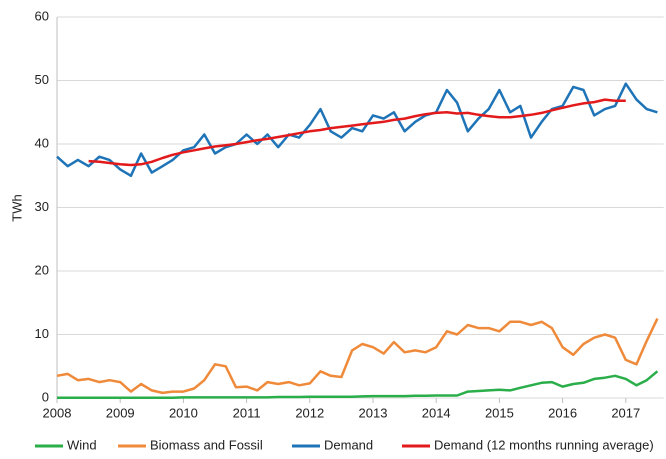  Describe the element at coordinates (42, 79) in the screenshot. I see `y-tick-label: 50` at that location.